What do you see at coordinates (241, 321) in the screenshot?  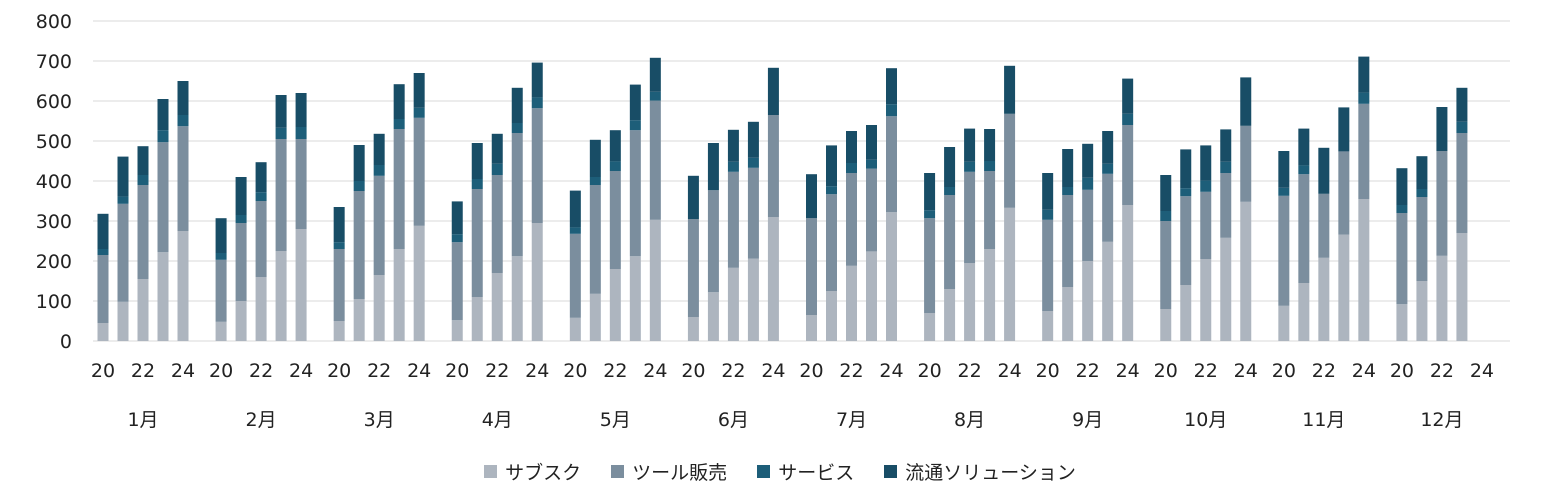 I see `bar-segment-2-1-s0` at bounding box center [241, 321].